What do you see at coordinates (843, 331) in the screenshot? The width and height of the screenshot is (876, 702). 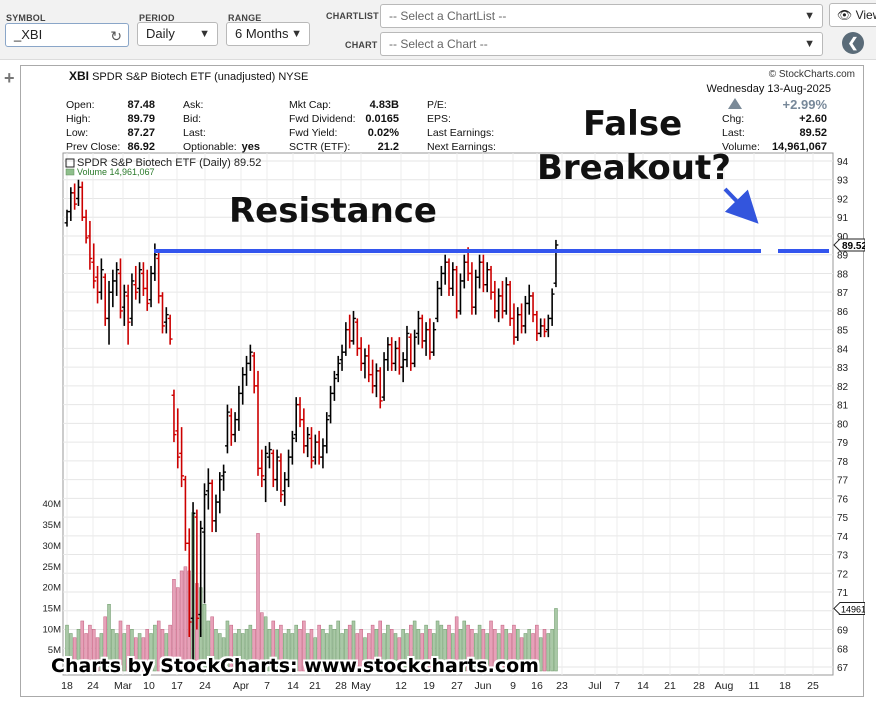 I see `price-tick-label: 85` at bounding box center [843, 331].